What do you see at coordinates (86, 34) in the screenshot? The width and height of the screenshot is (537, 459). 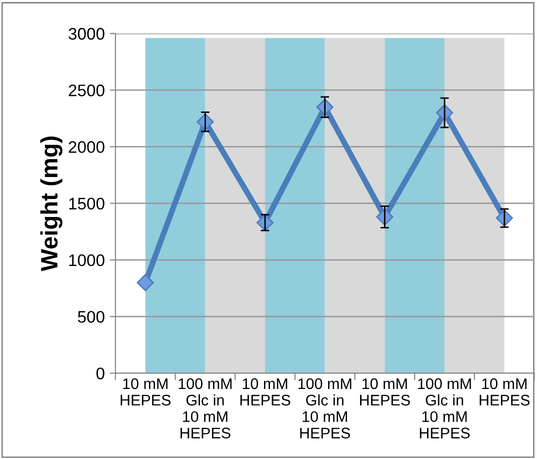 I see `y-tick-label: 3000` at bounding box center [86, 34].